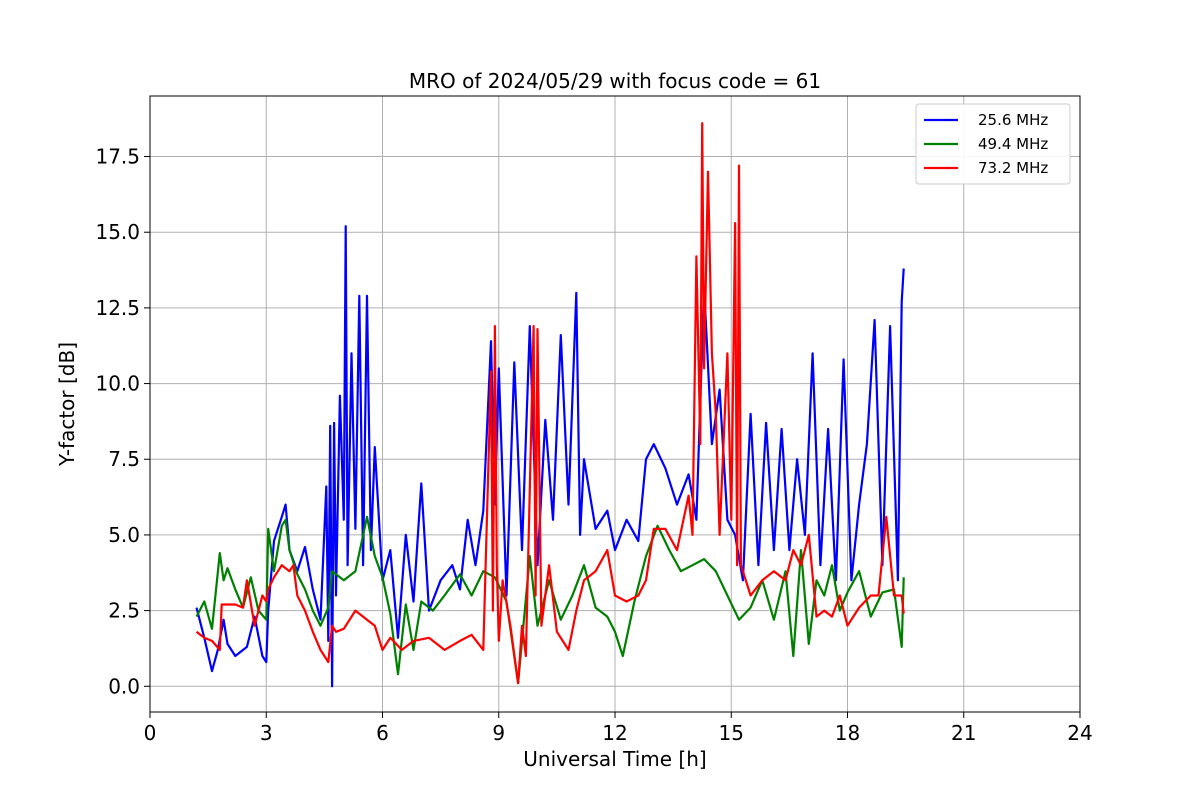 This screenshot has height=800, width=1200. I want to click on y-tick-label: 10.0, so click(117, 384).